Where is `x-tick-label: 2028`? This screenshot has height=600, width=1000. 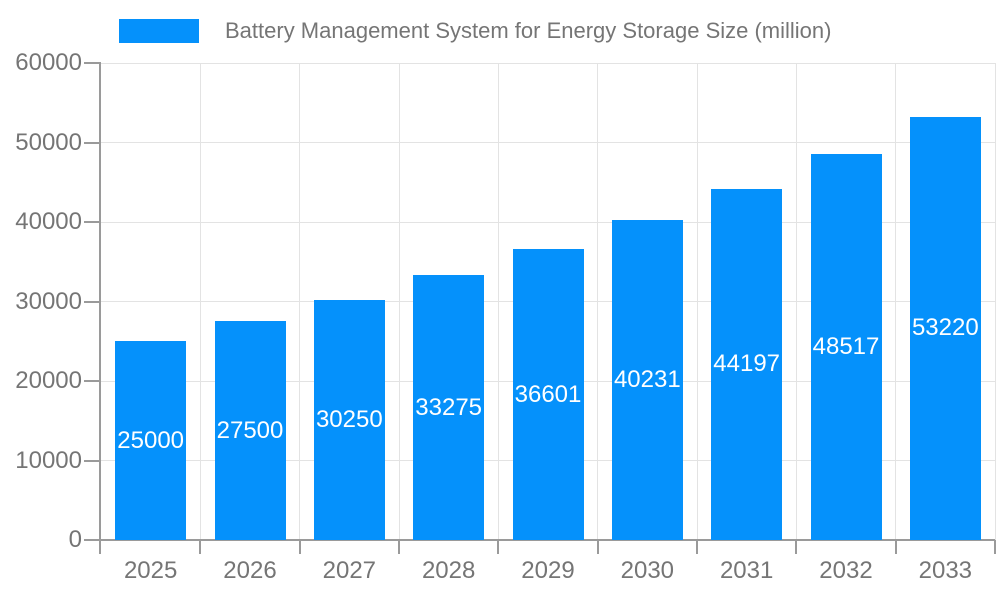 x-tick-label: 2028 is located at coordinates (448, 570).